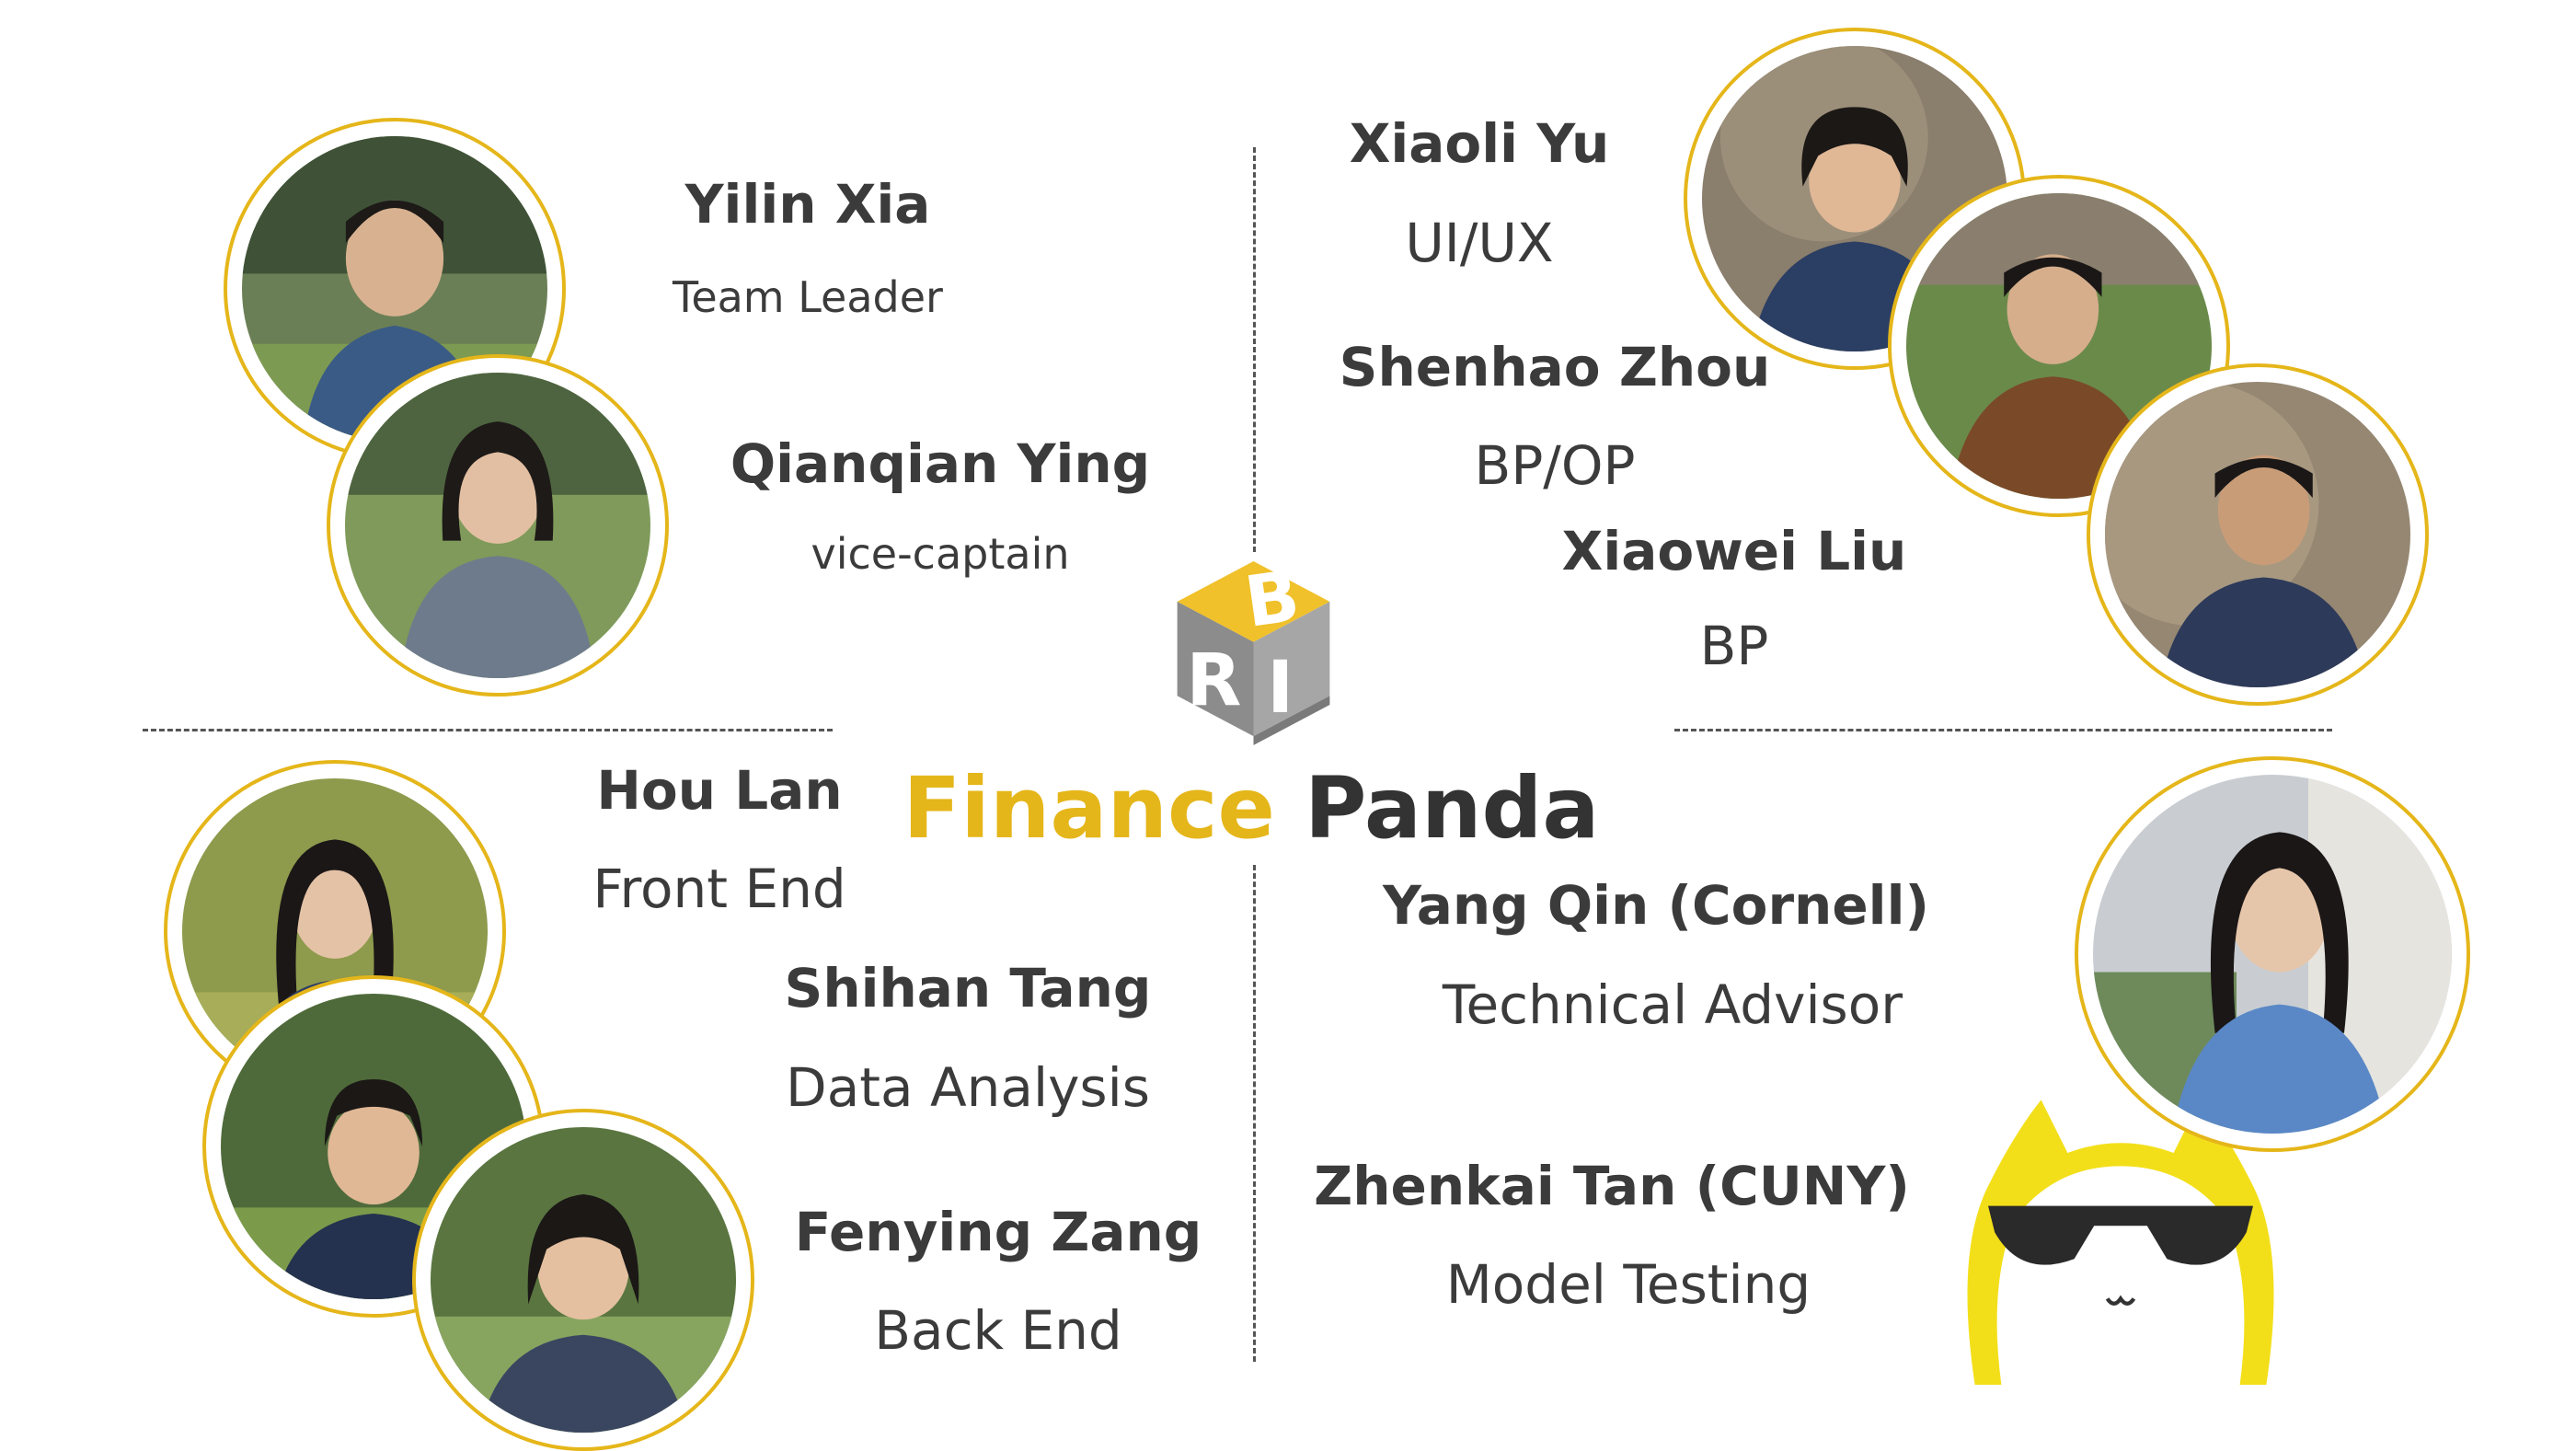 The height and width of the screenshot is (1451, 2576). I want to click on member-role: Model Testing, so click(1628, 1284).